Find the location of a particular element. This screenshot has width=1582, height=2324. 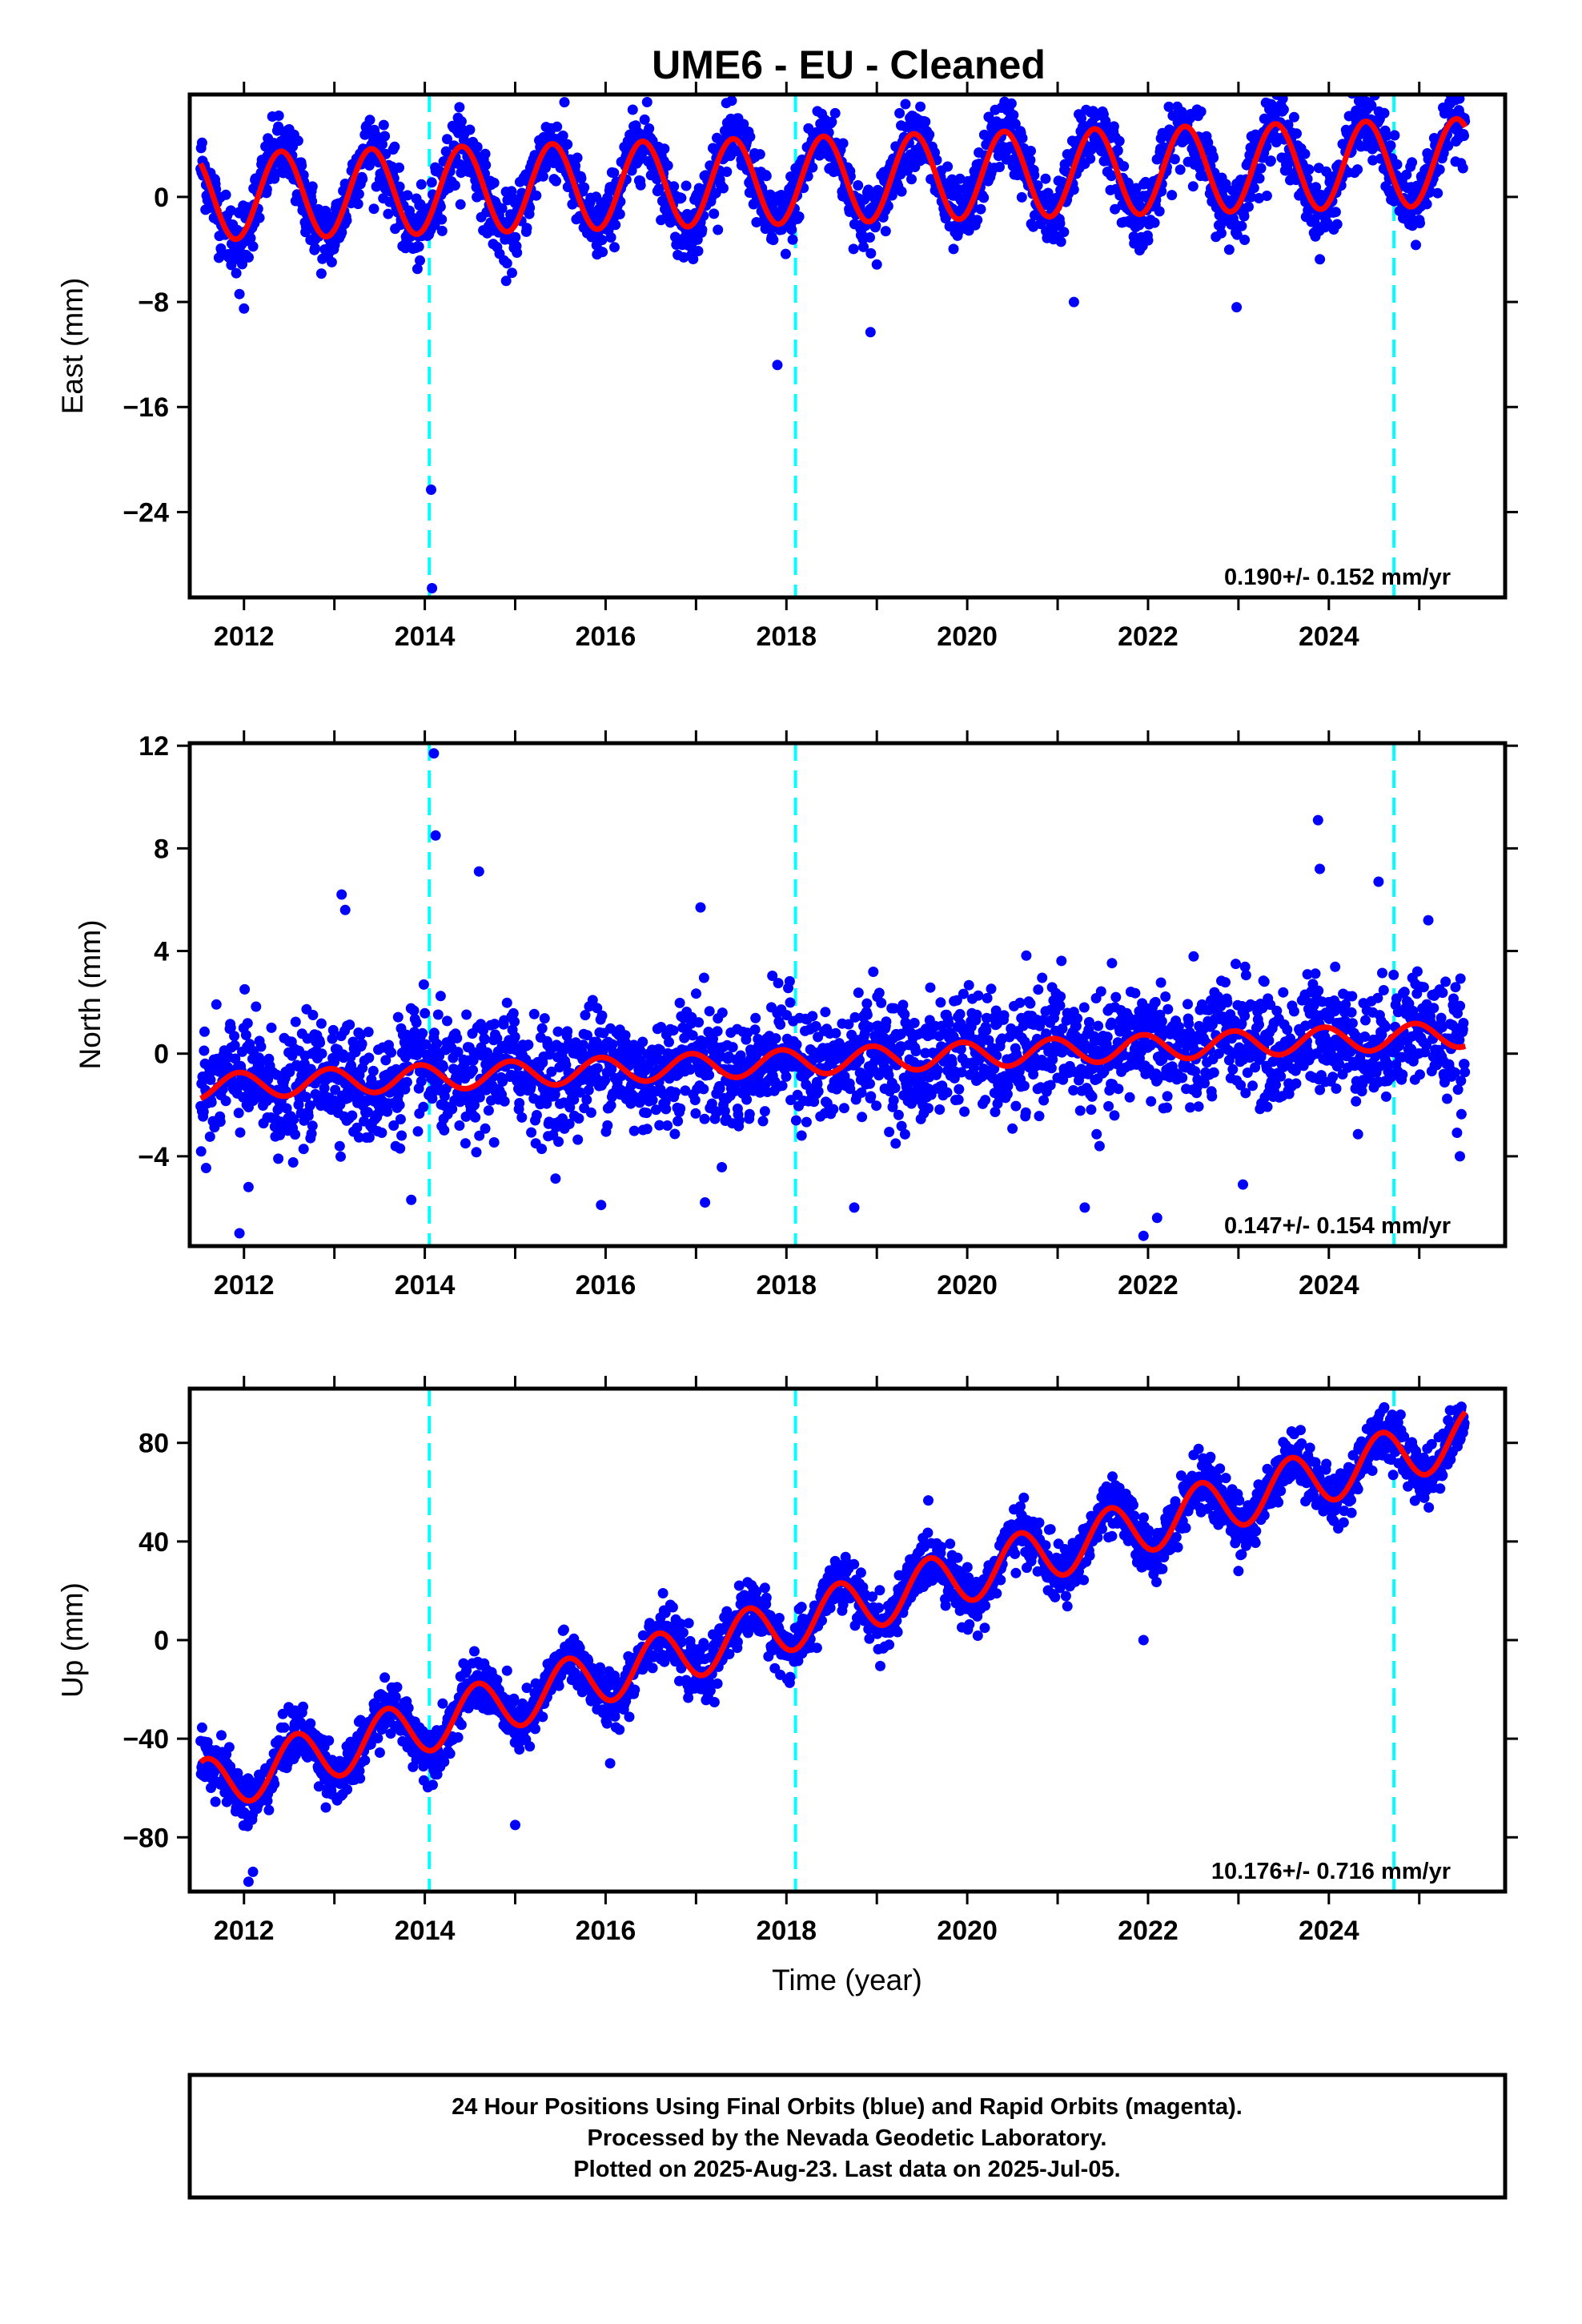

east-rate-label: 0.190+/- 0.152 mm/yr is located at coordinates (1337, 577).